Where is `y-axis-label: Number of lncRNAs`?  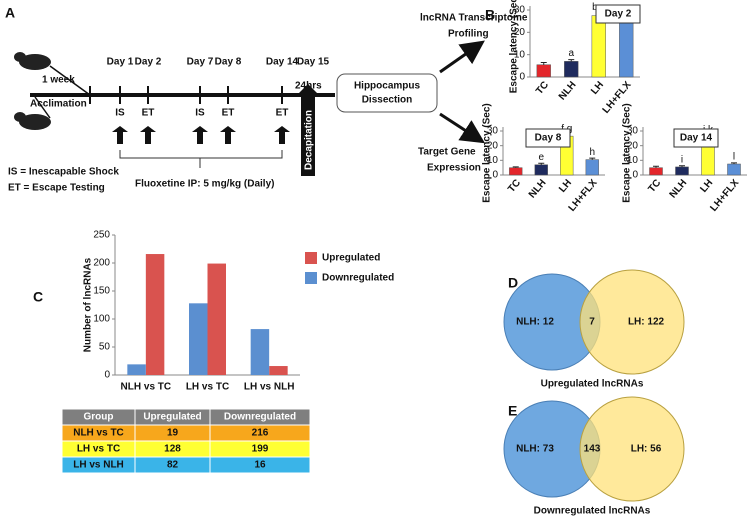
y-axis-label: Number of lncRNAs is located at coordinates (88, 304).